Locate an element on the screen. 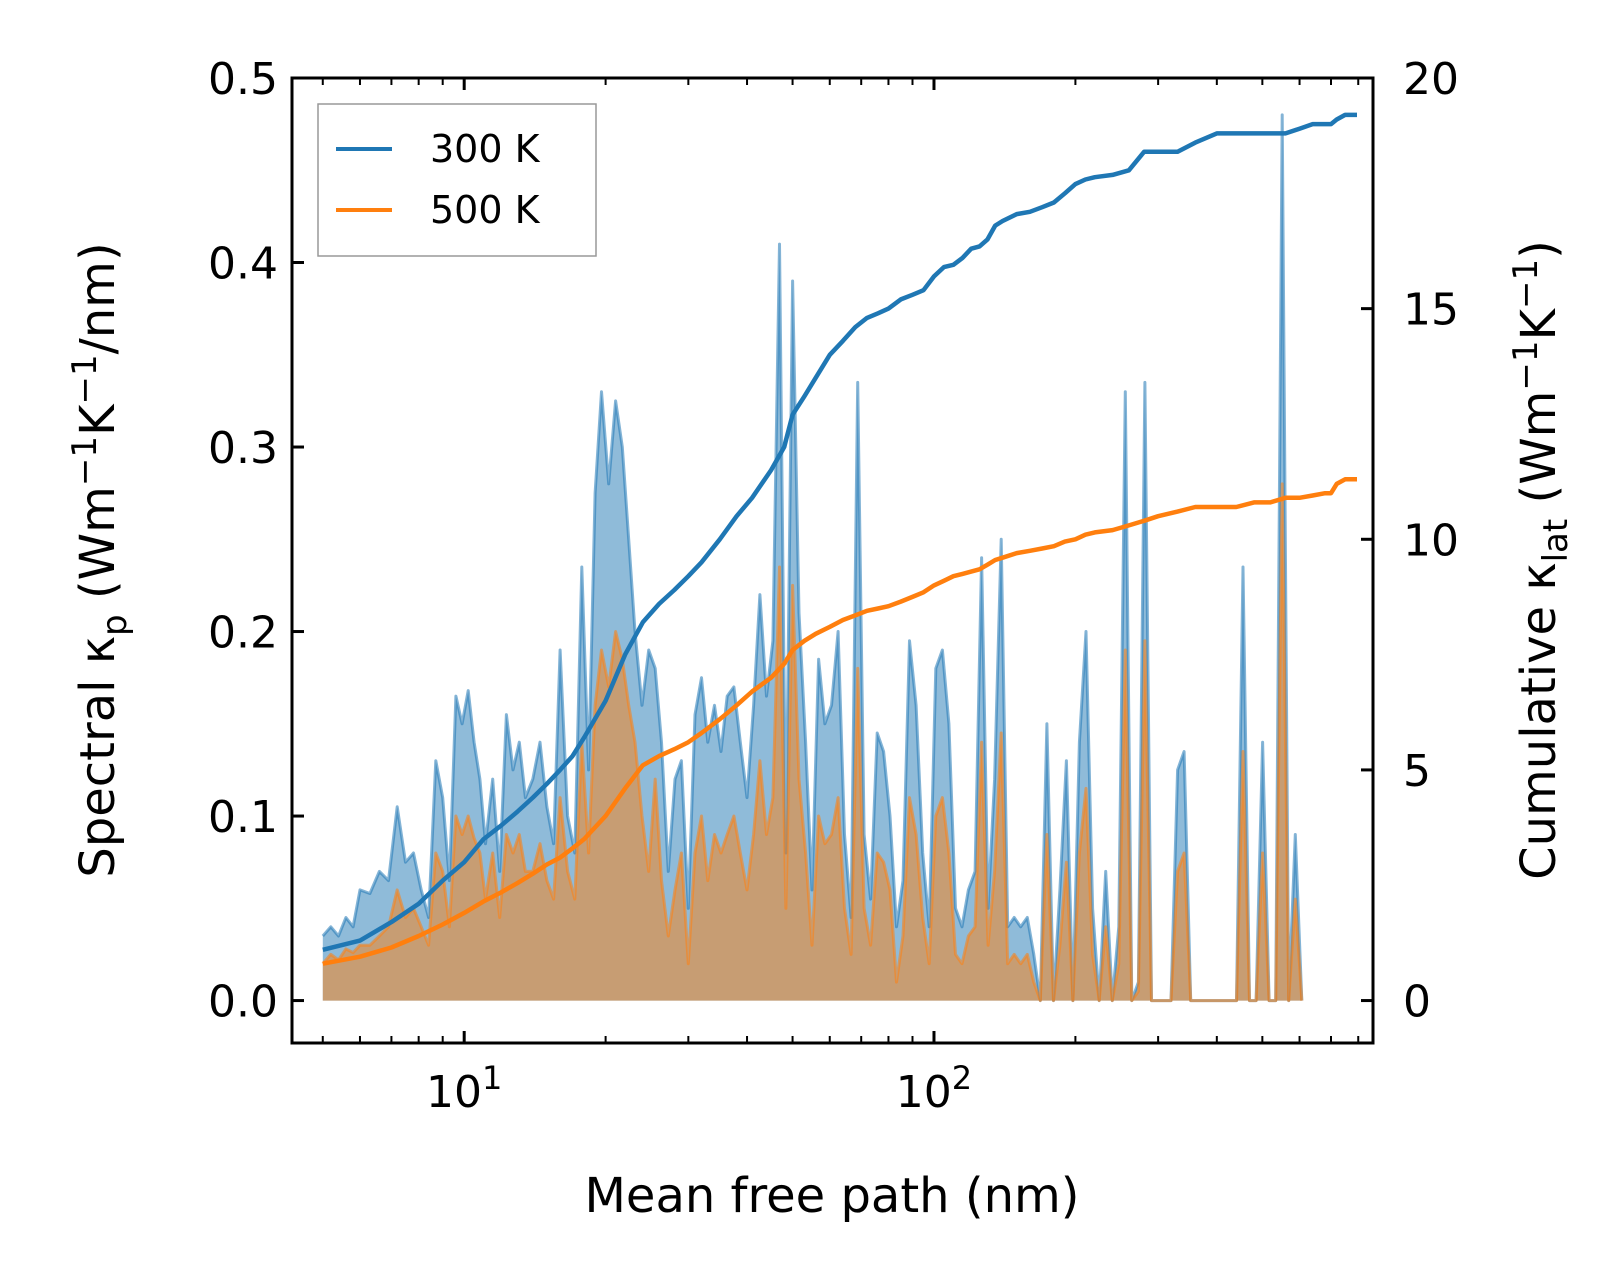 The height and width of the screenshot is (1272, 1623). y-left-tick-label: 0.2 is located at coordinates (243, 633).